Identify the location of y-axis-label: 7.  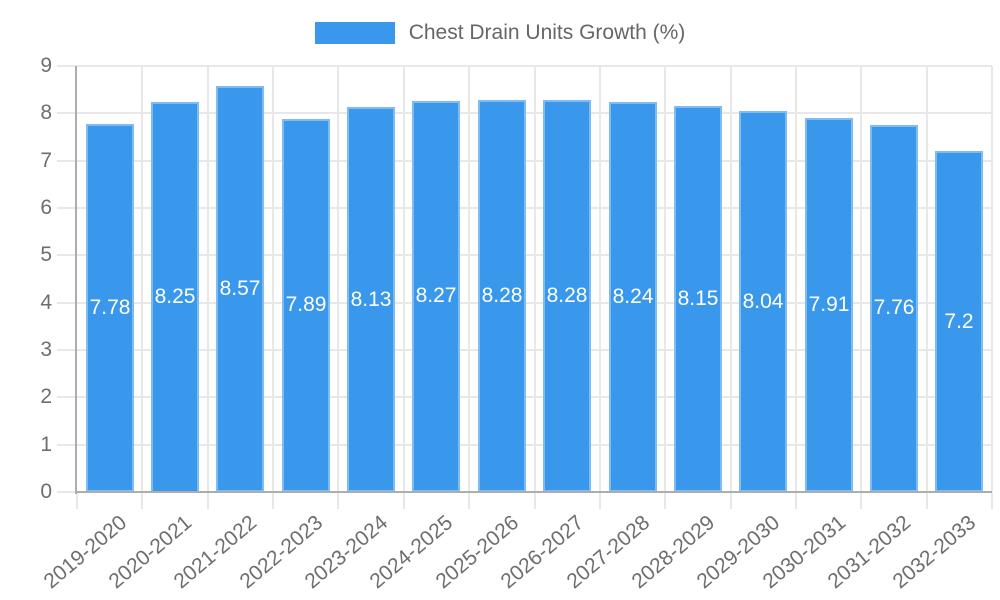
(46, 160).